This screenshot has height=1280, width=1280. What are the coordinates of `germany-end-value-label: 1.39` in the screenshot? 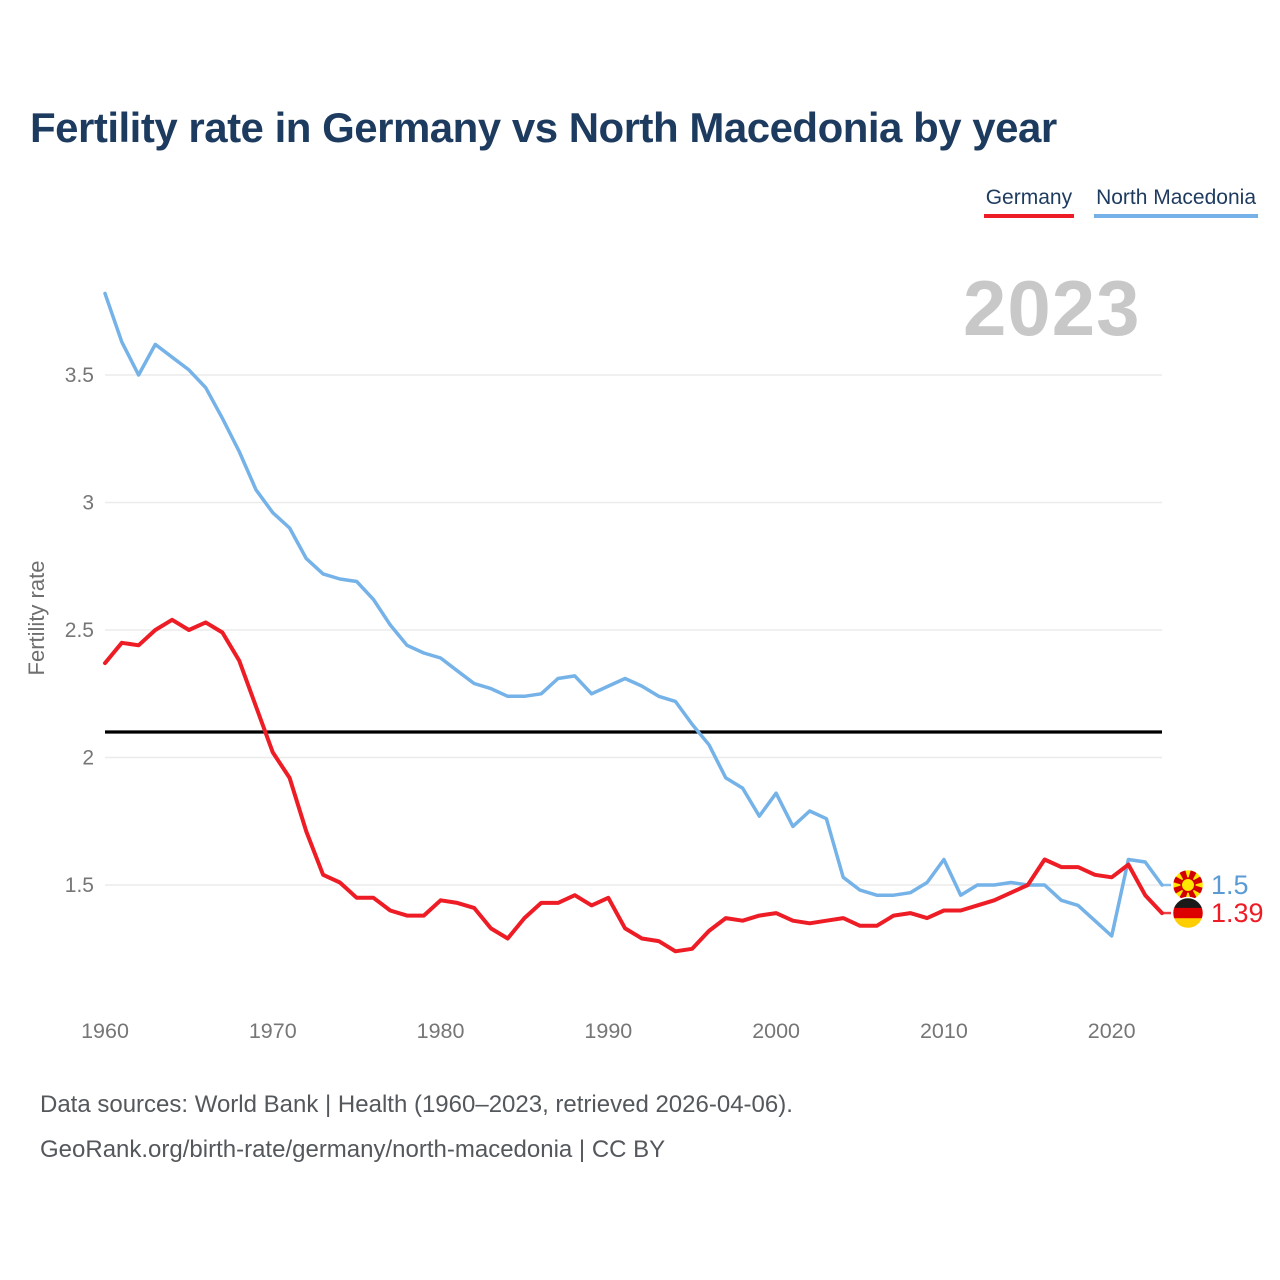 It's located at (1237, 913).